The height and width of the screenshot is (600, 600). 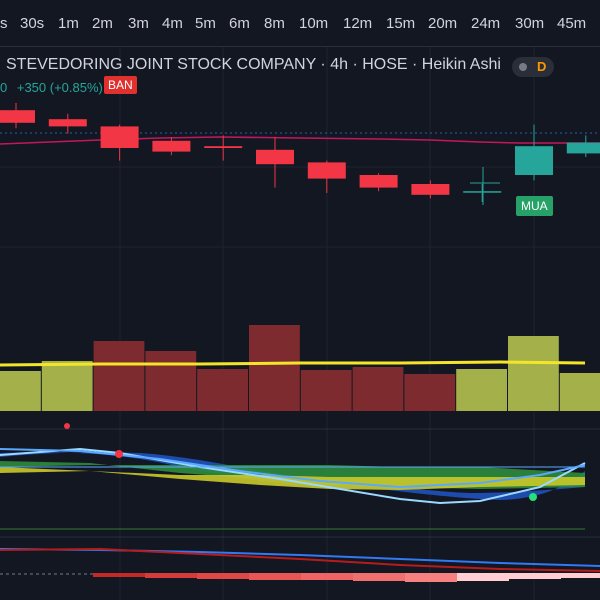 I want to click on volume-ma-line, so click(x=293, y=363).